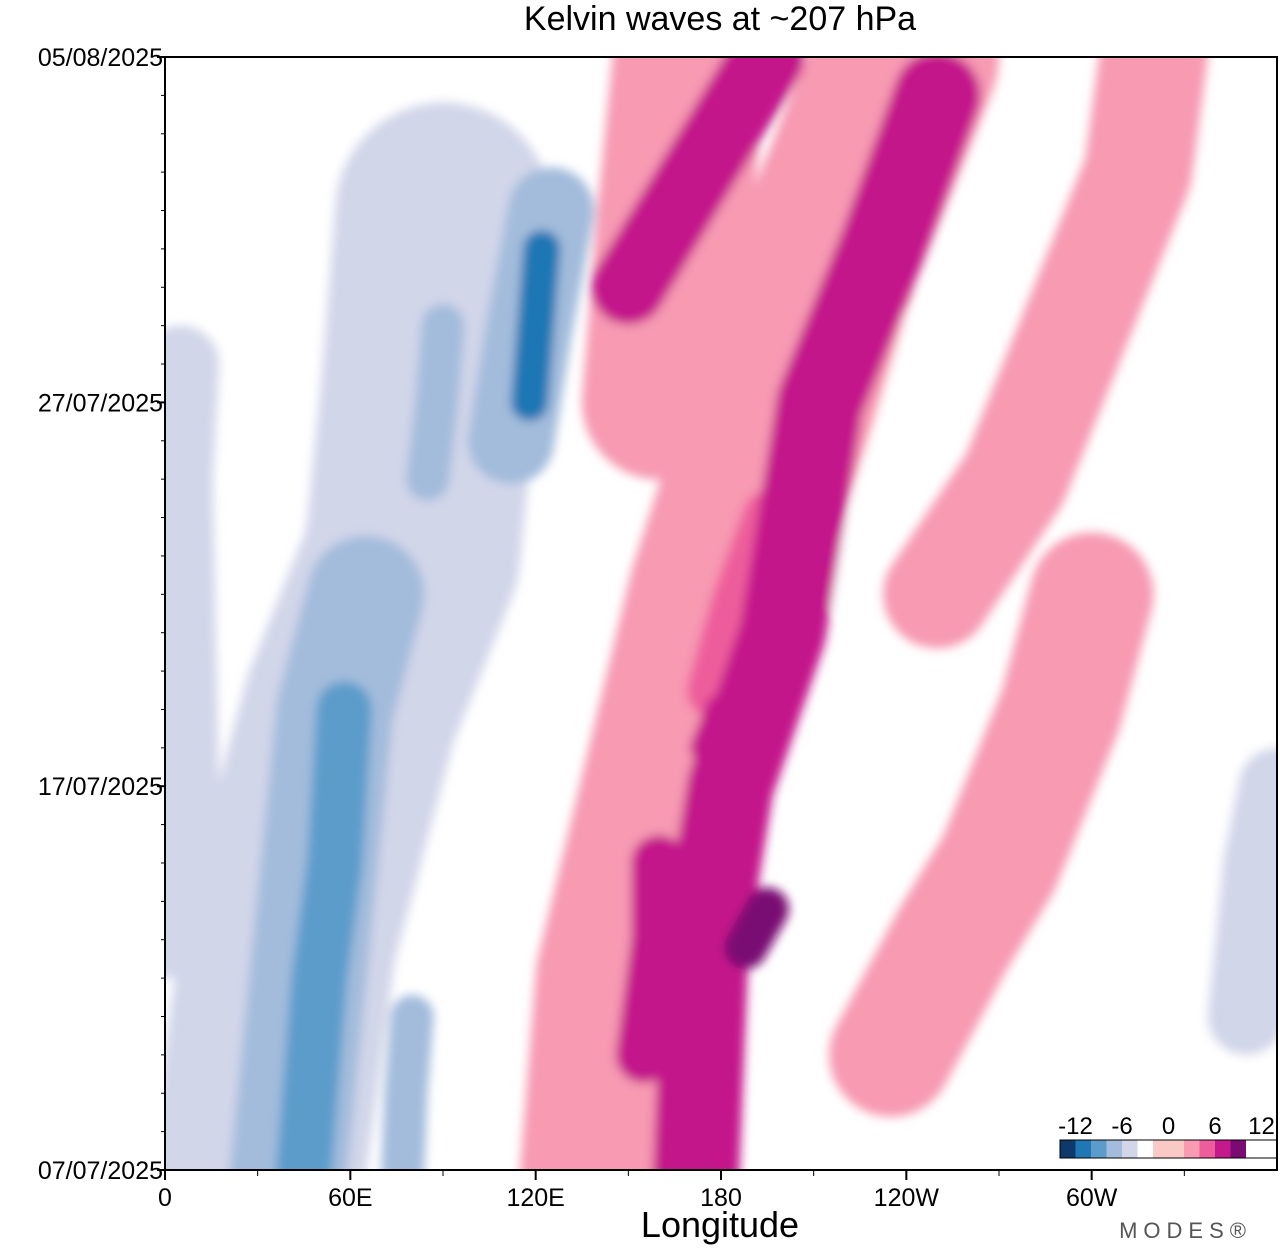 Image resolution: width=1280 pixels, height=1249 pixels. Describe the element at coordinates (1121, 1126) in the screenshot. I see `colorbar-tick-label: -6` at that location.